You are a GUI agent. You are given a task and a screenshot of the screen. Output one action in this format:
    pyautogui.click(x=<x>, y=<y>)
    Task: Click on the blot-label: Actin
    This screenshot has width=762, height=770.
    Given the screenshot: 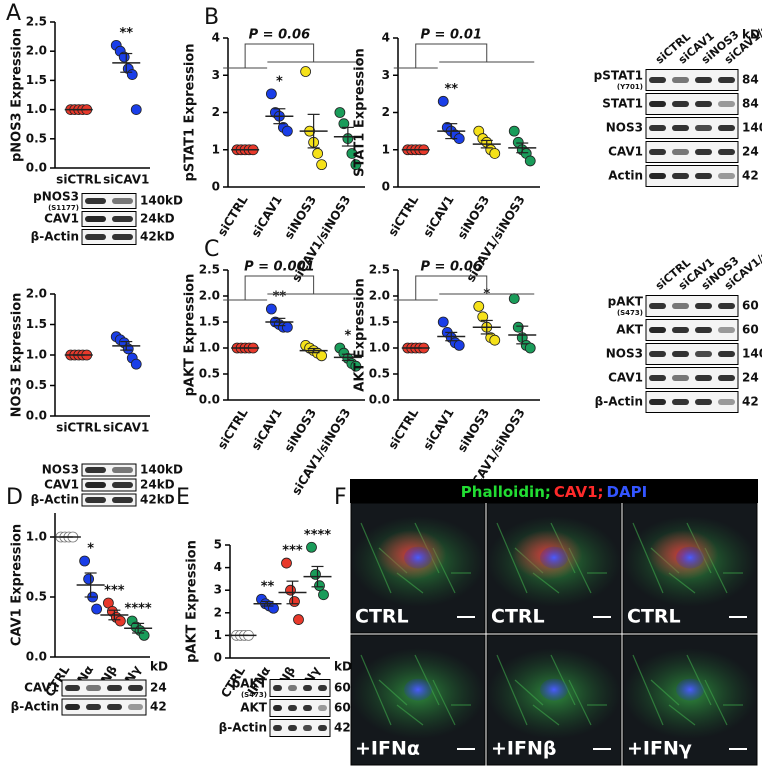 What is the action you would take?
    pyautogui.click(x=625, y=176)
    